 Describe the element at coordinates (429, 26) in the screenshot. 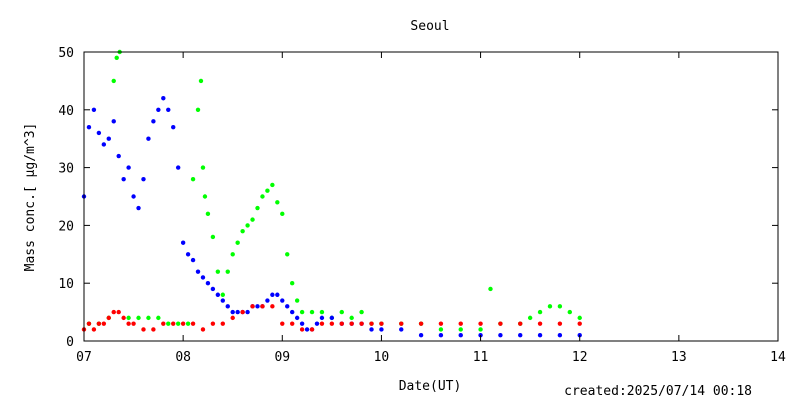

I see `chart-title: Seoul` at that location.